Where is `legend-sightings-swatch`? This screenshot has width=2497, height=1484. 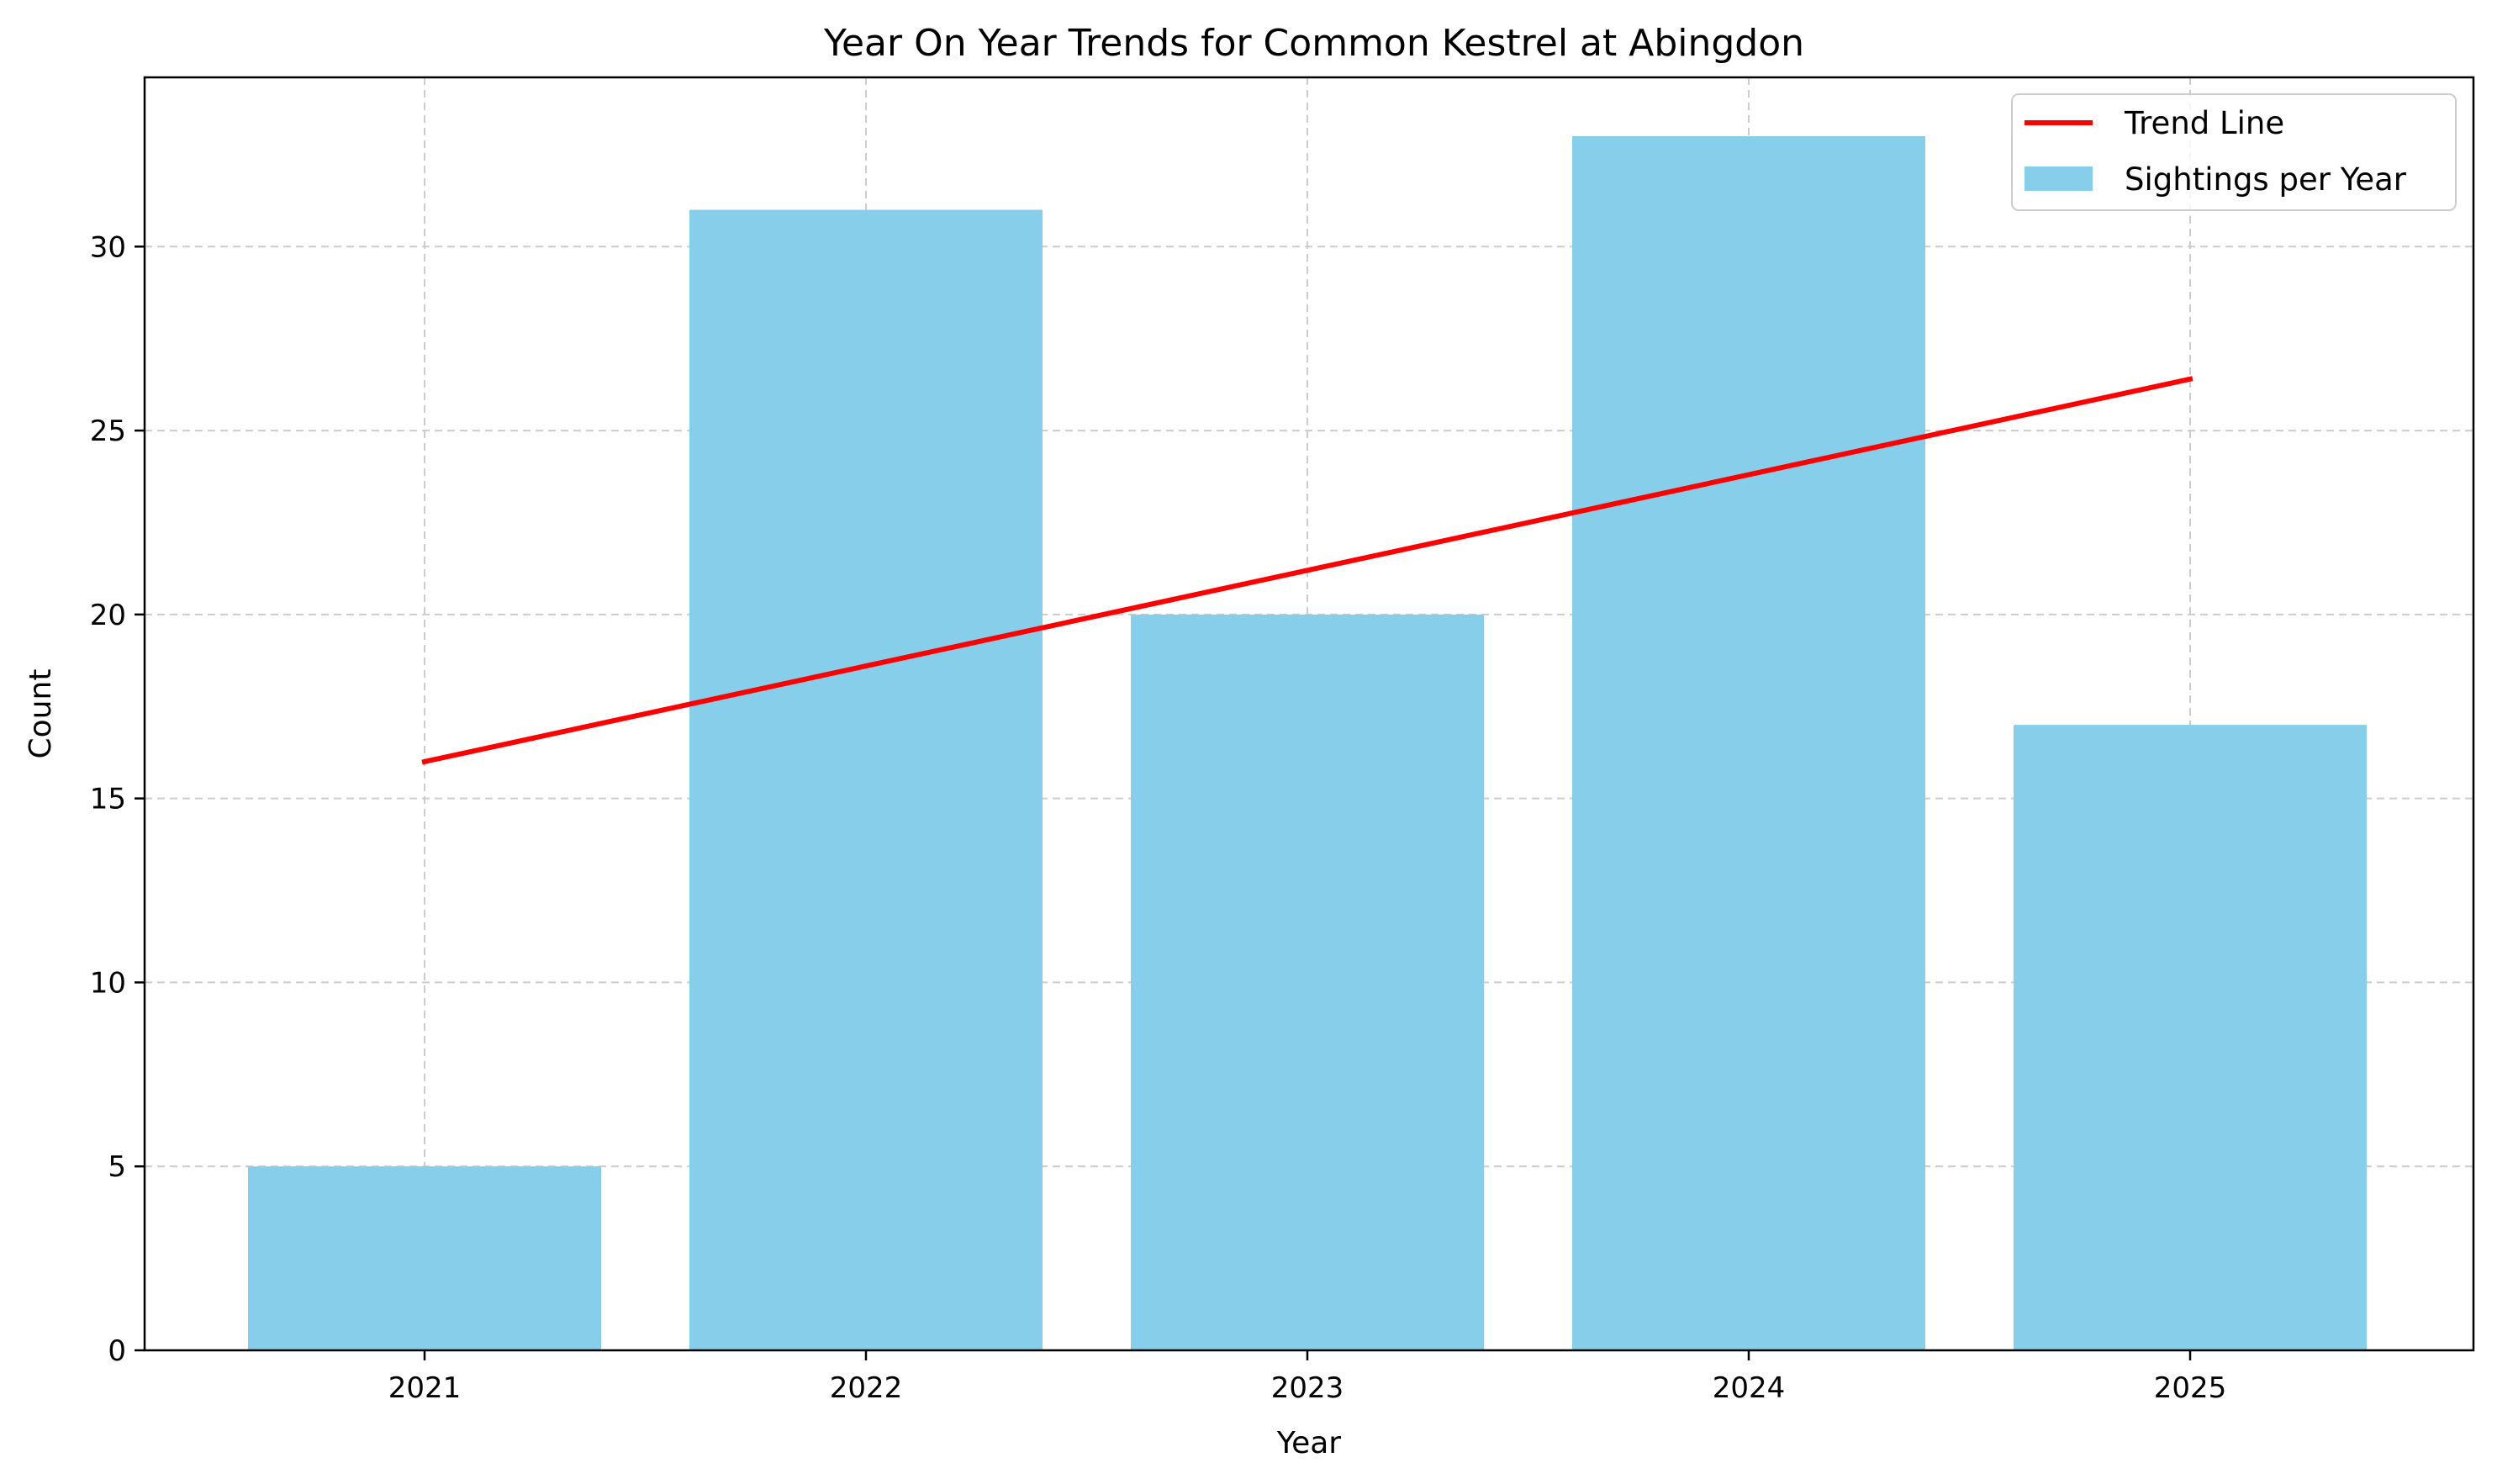
legend-sightings-swatch is located at coordinates (2059, 178).